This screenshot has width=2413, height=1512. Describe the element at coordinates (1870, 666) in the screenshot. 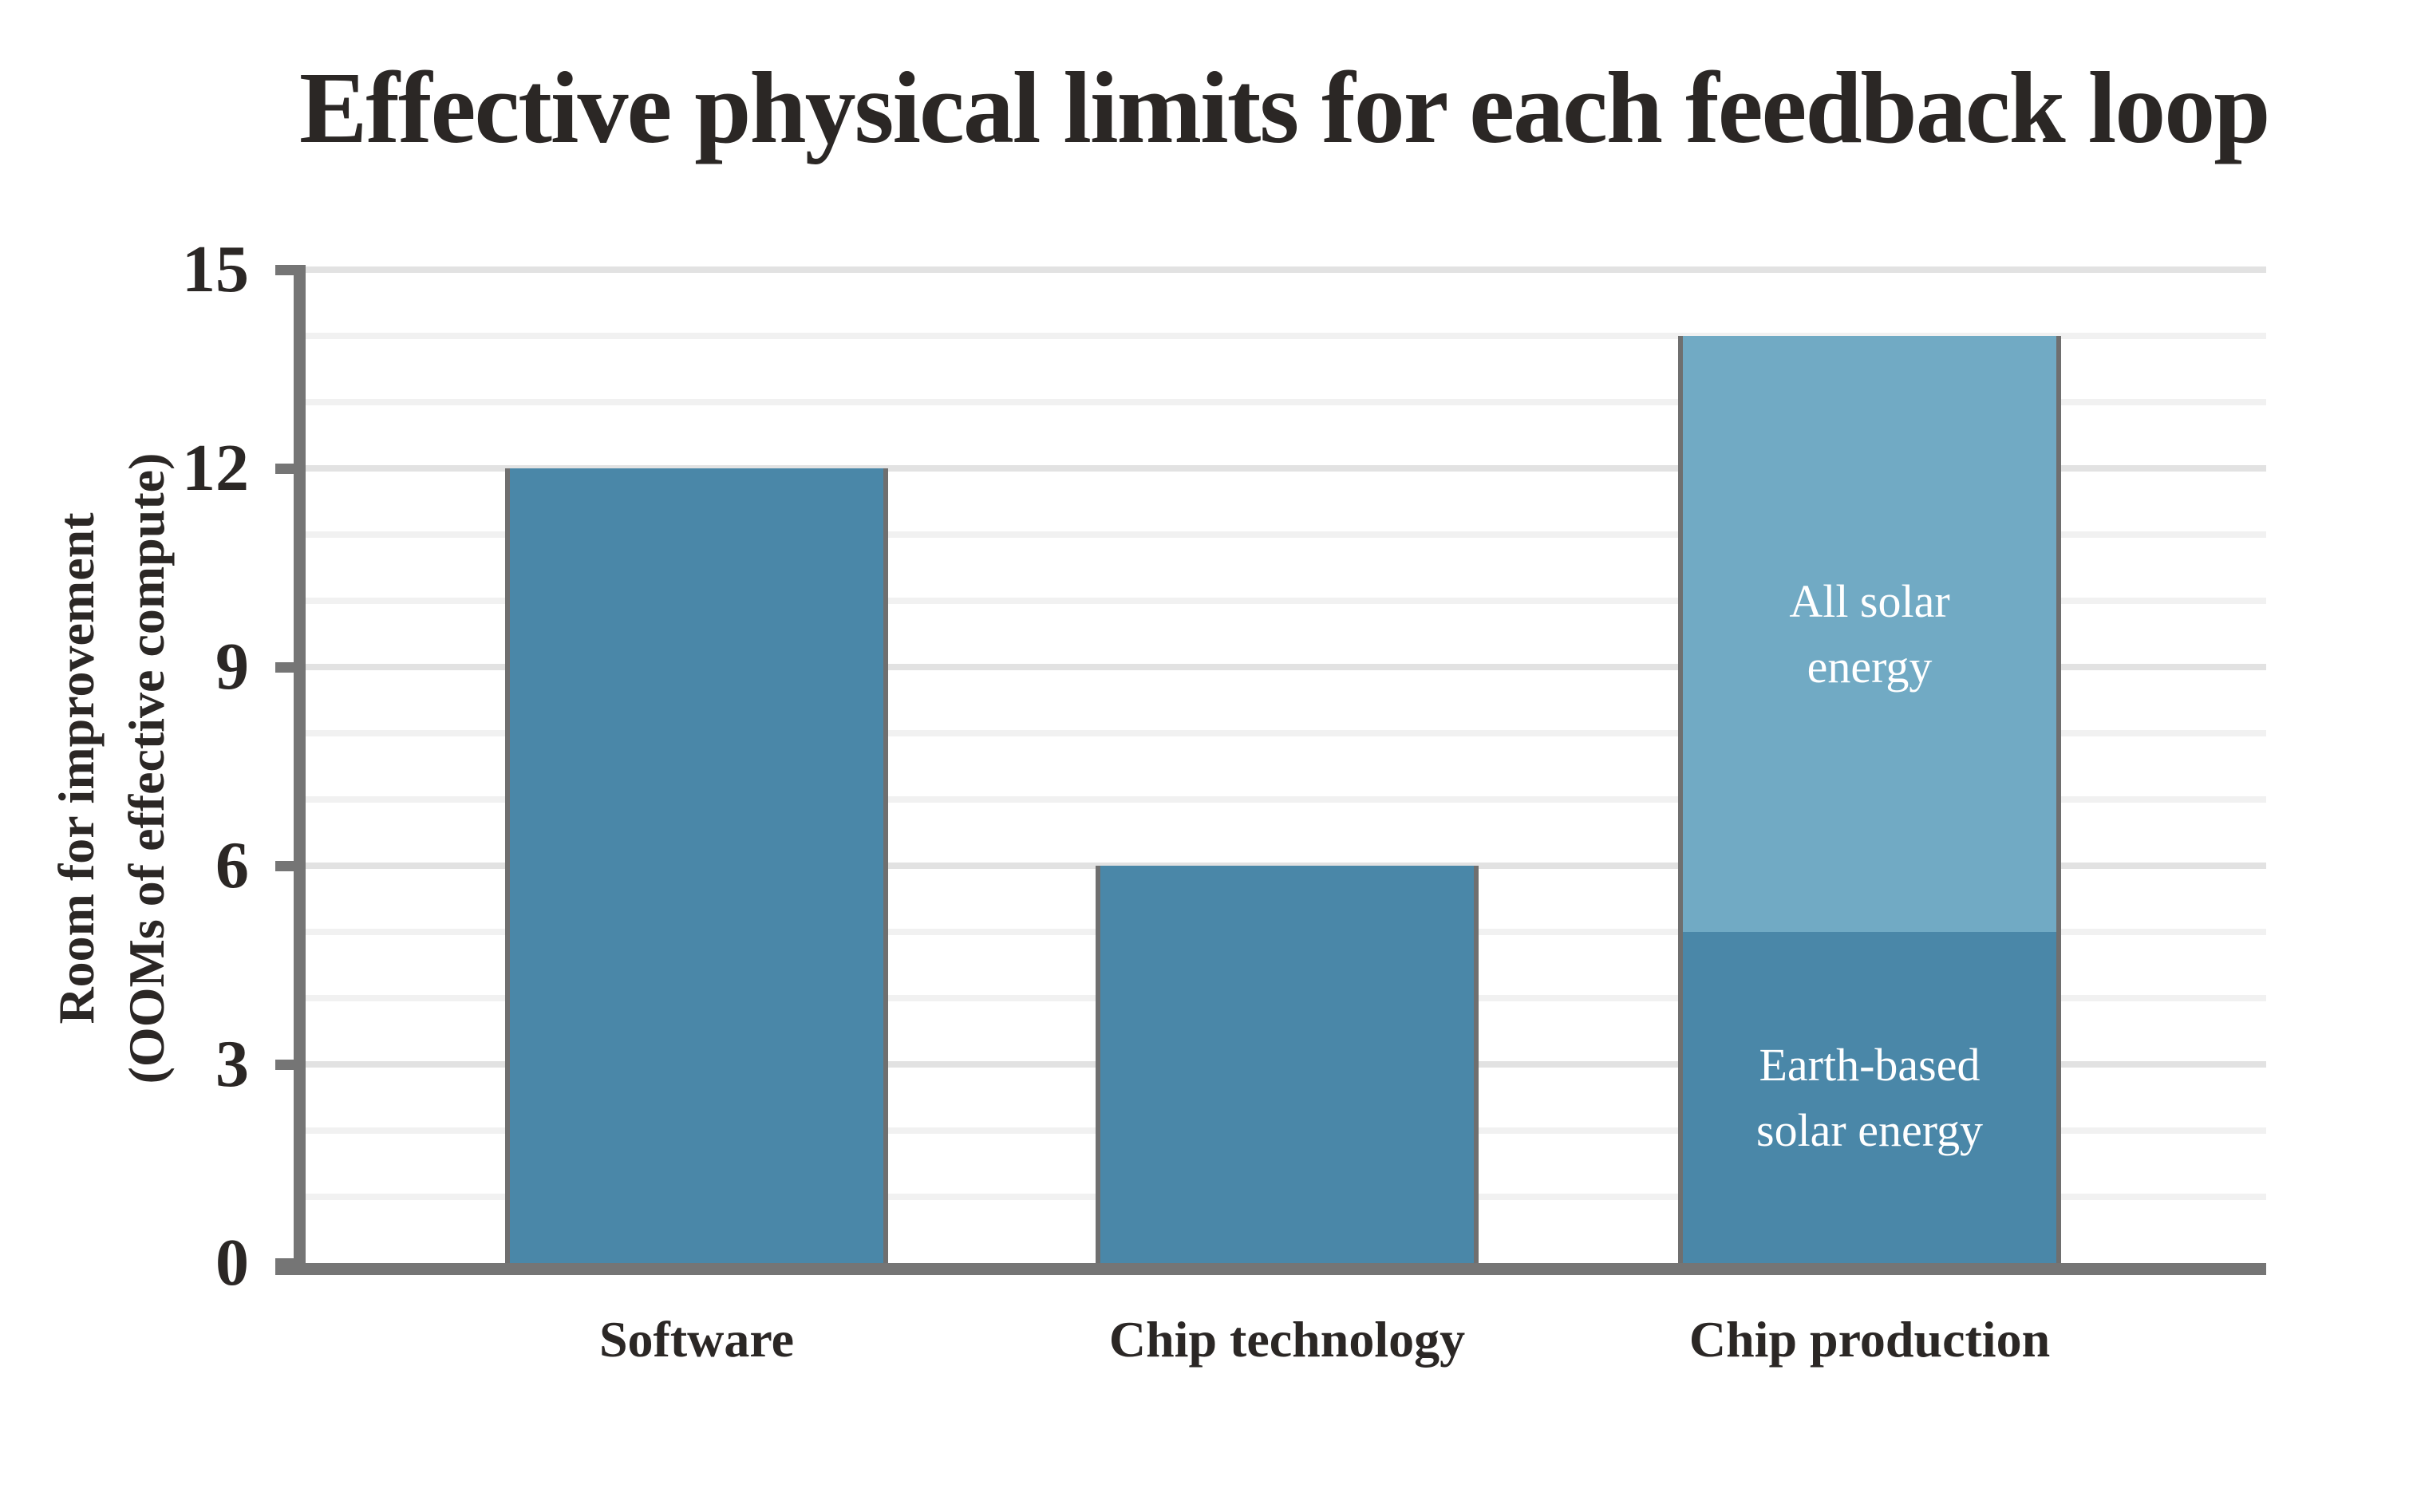

I see `bar-segment-label-line: energy` at that location.